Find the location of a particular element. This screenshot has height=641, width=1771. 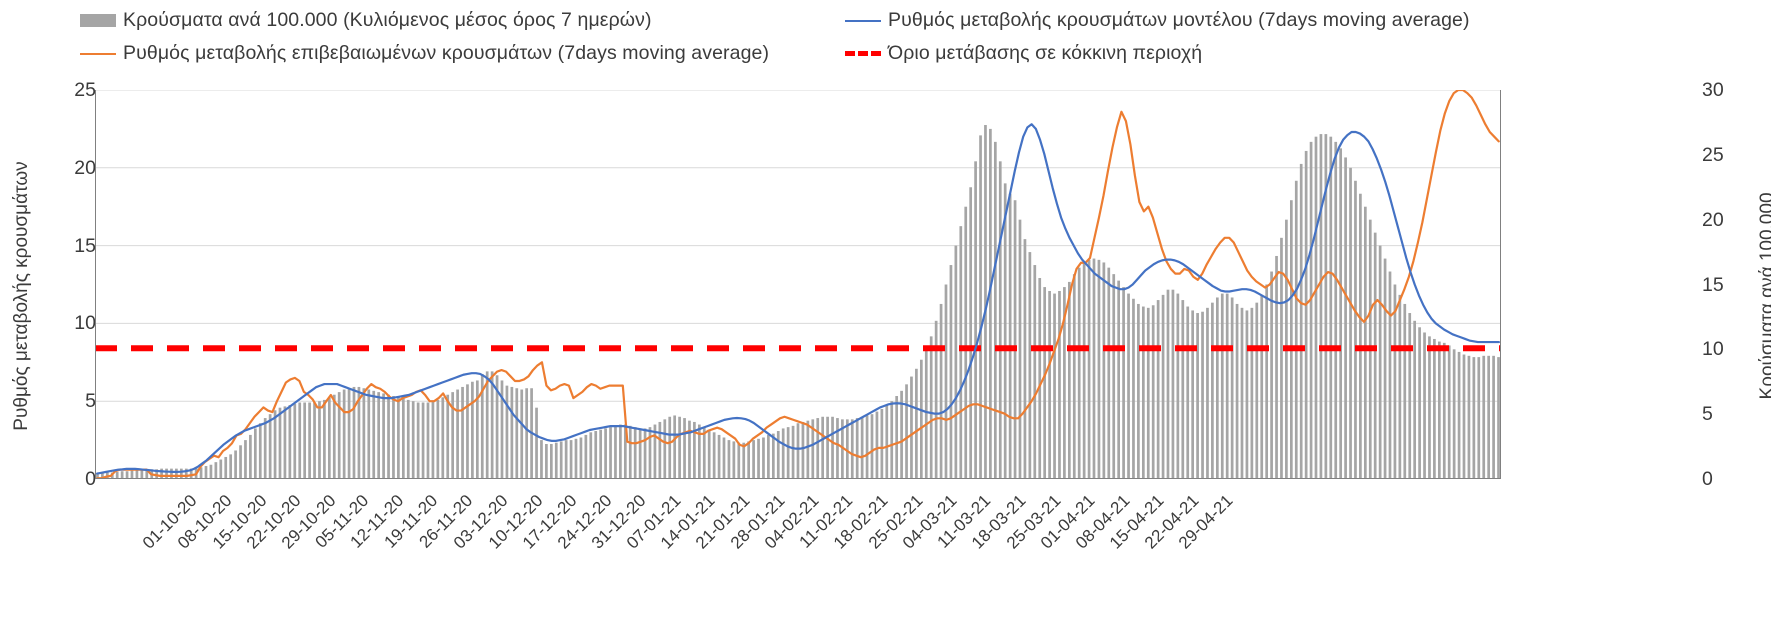

dashed-swatch-red-icon is located at coordinates (863, 53).